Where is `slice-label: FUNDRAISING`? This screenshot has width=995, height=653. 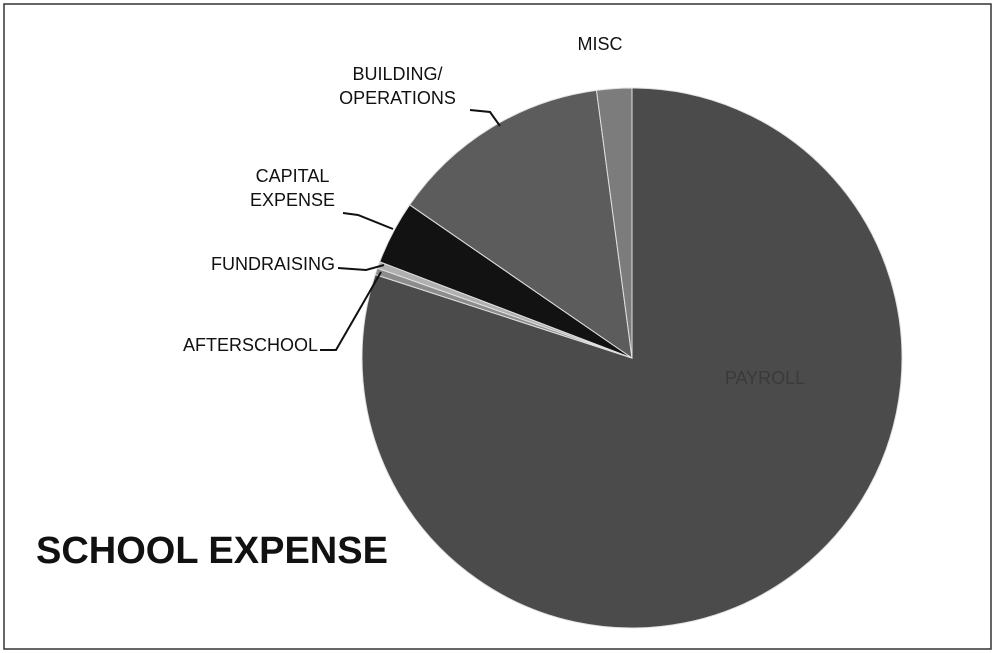 slice-label: FUNDRAISING is located at coordinates (272, 264).